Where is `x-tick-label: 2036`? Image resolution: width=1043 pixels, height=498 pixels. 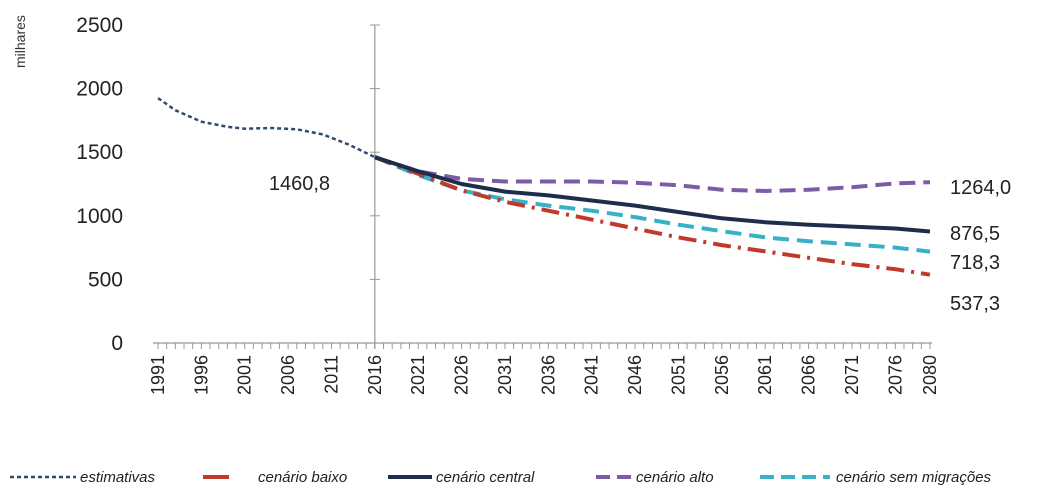
x-tick-label: 2036 is located at coordinates (548, 375).